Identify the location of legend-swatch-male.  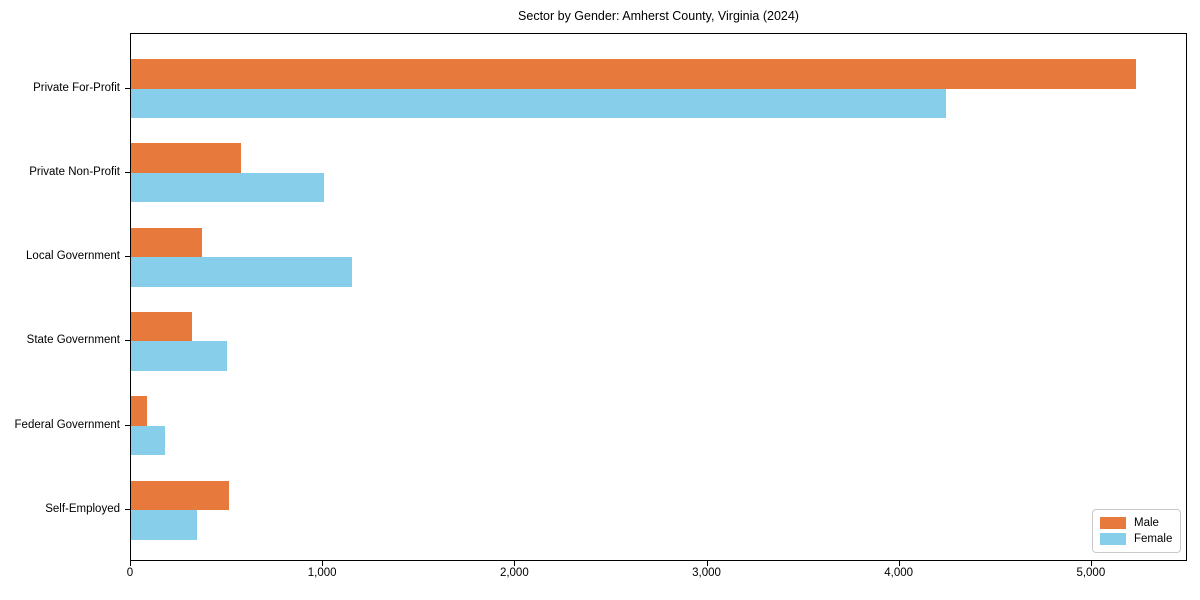
(1113, 523).